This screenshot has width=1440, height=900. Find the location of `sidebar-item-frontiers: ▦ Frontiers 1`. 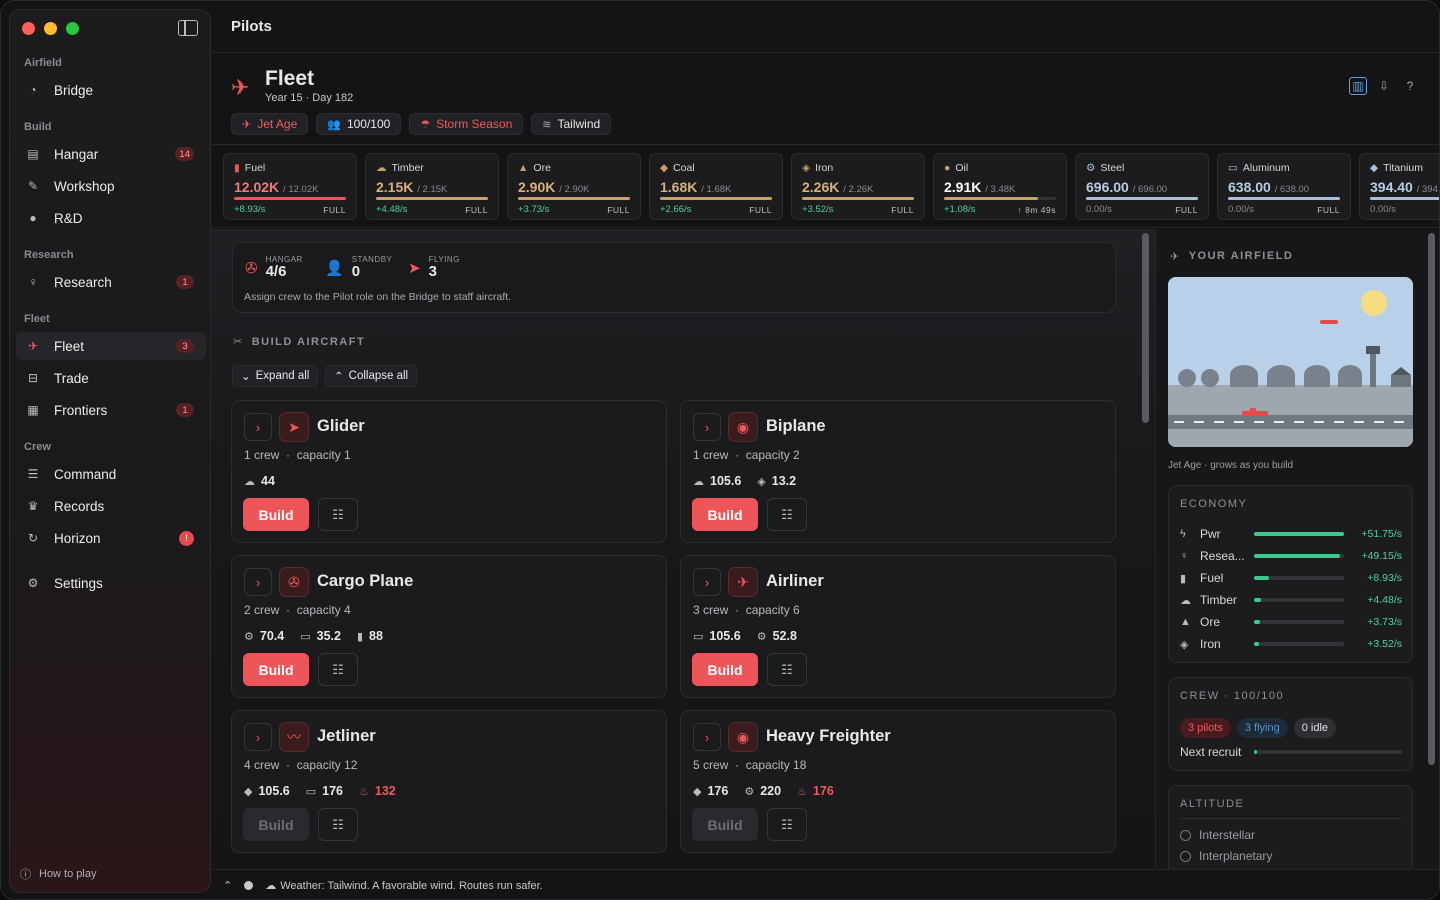

sidebar-item-frontiers: ▦ Frontiers 1 is located at coordinates (111, 410).